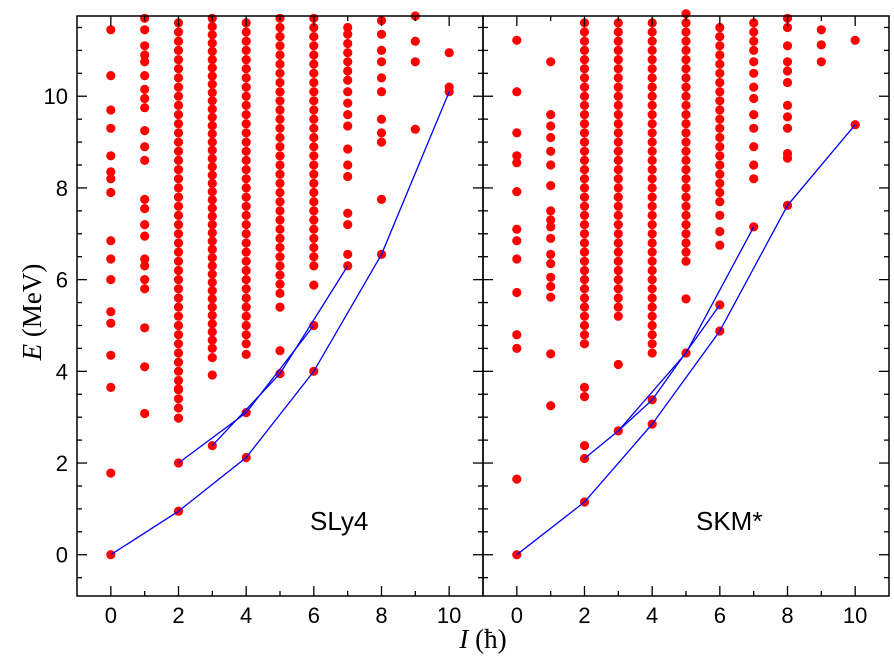 The height and width of the screenshot is (661, 894). I want to click on y-tick-label: 4, so click(62, 371).